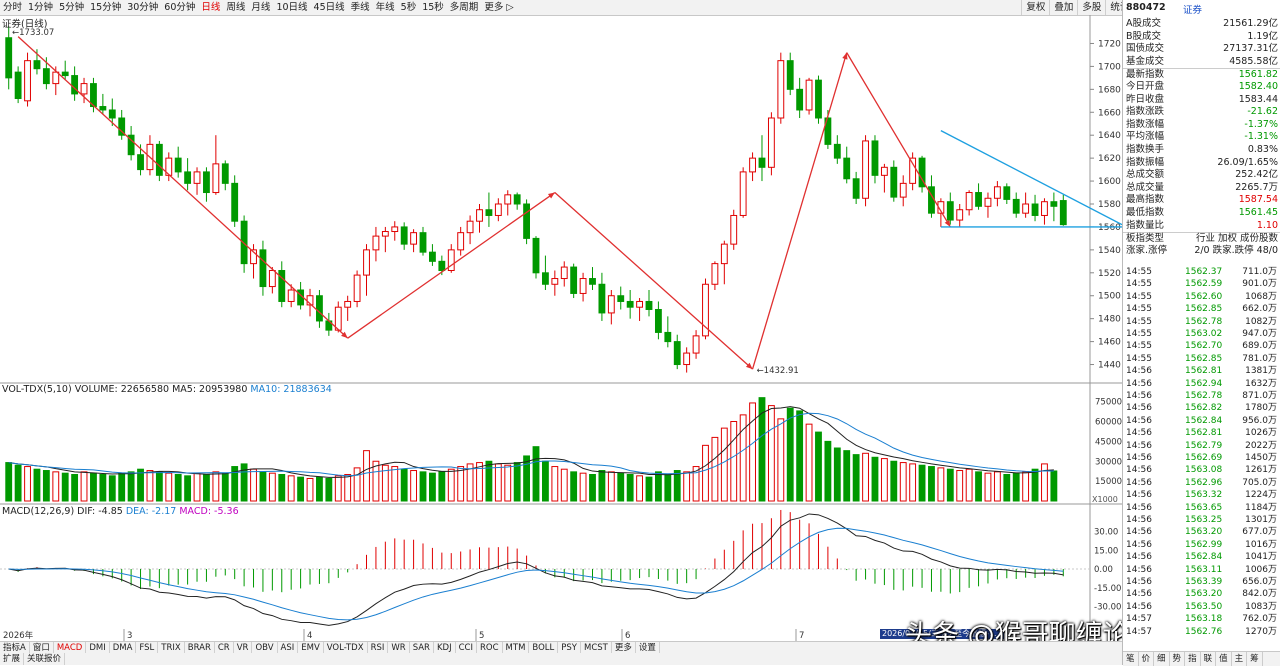 Image resolution: width=1280 pixels, height=666 pixels. I want to click on quote-panel-tab: 筹, so click(1255, 659).